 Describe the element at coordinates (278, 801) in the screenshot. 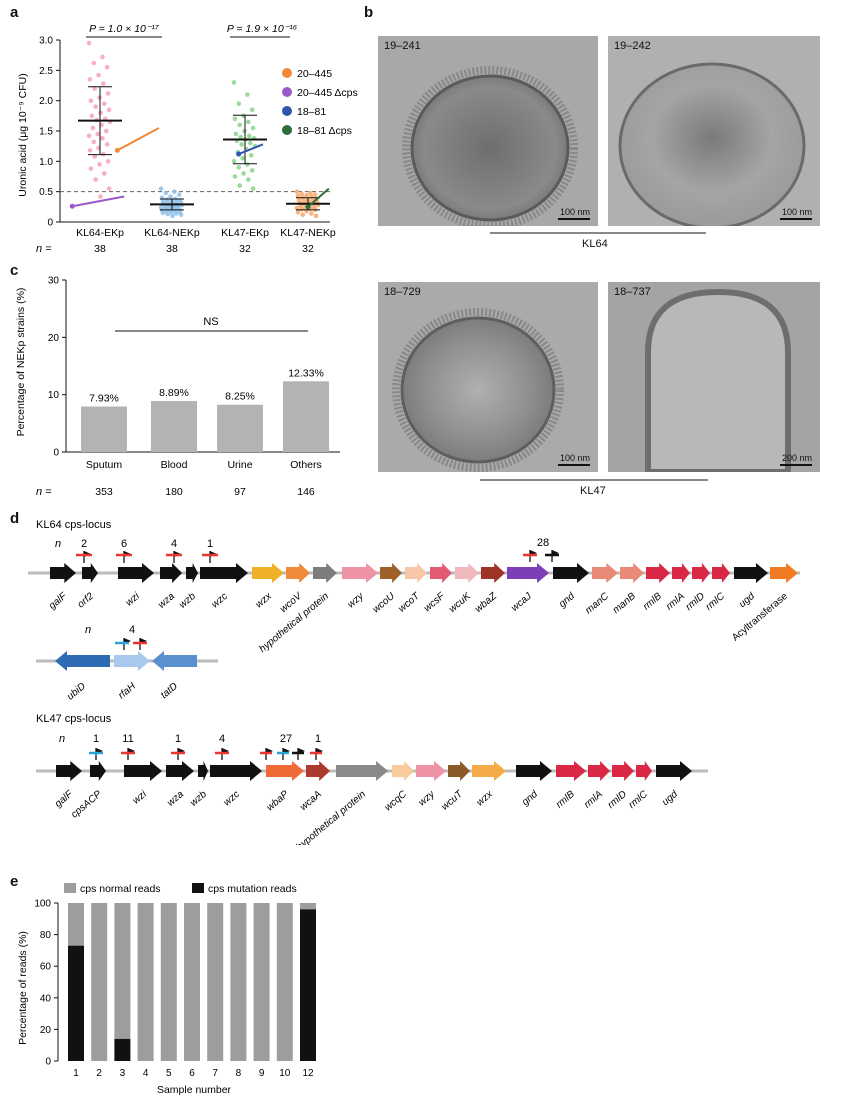

I see `gene-label: wbaP` at that location.